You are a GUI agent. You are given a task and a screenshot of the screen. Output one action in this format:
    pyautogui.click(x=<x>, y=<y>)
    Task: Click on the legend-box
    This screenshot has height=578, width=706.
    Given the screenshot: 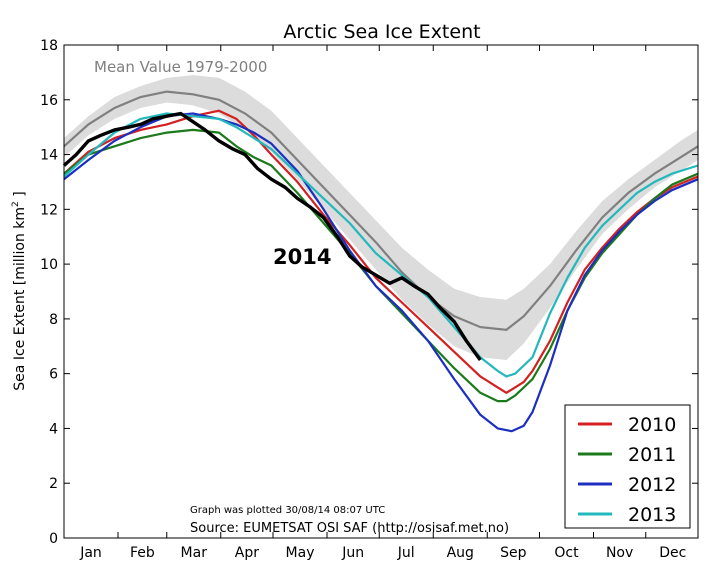 What is the action you would take?
    pyautogui.click(x=627, y=466)
    